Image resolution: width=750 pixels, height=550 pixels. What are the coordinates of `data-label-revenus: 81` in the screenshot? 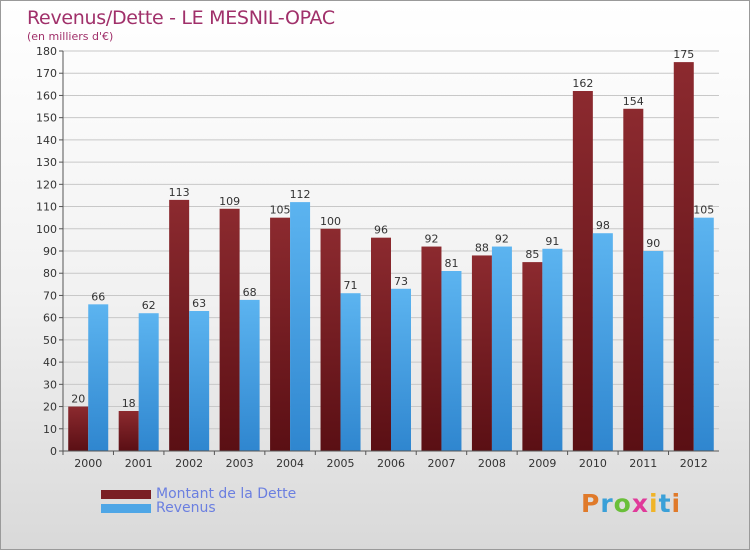 It's located at (451, 263).